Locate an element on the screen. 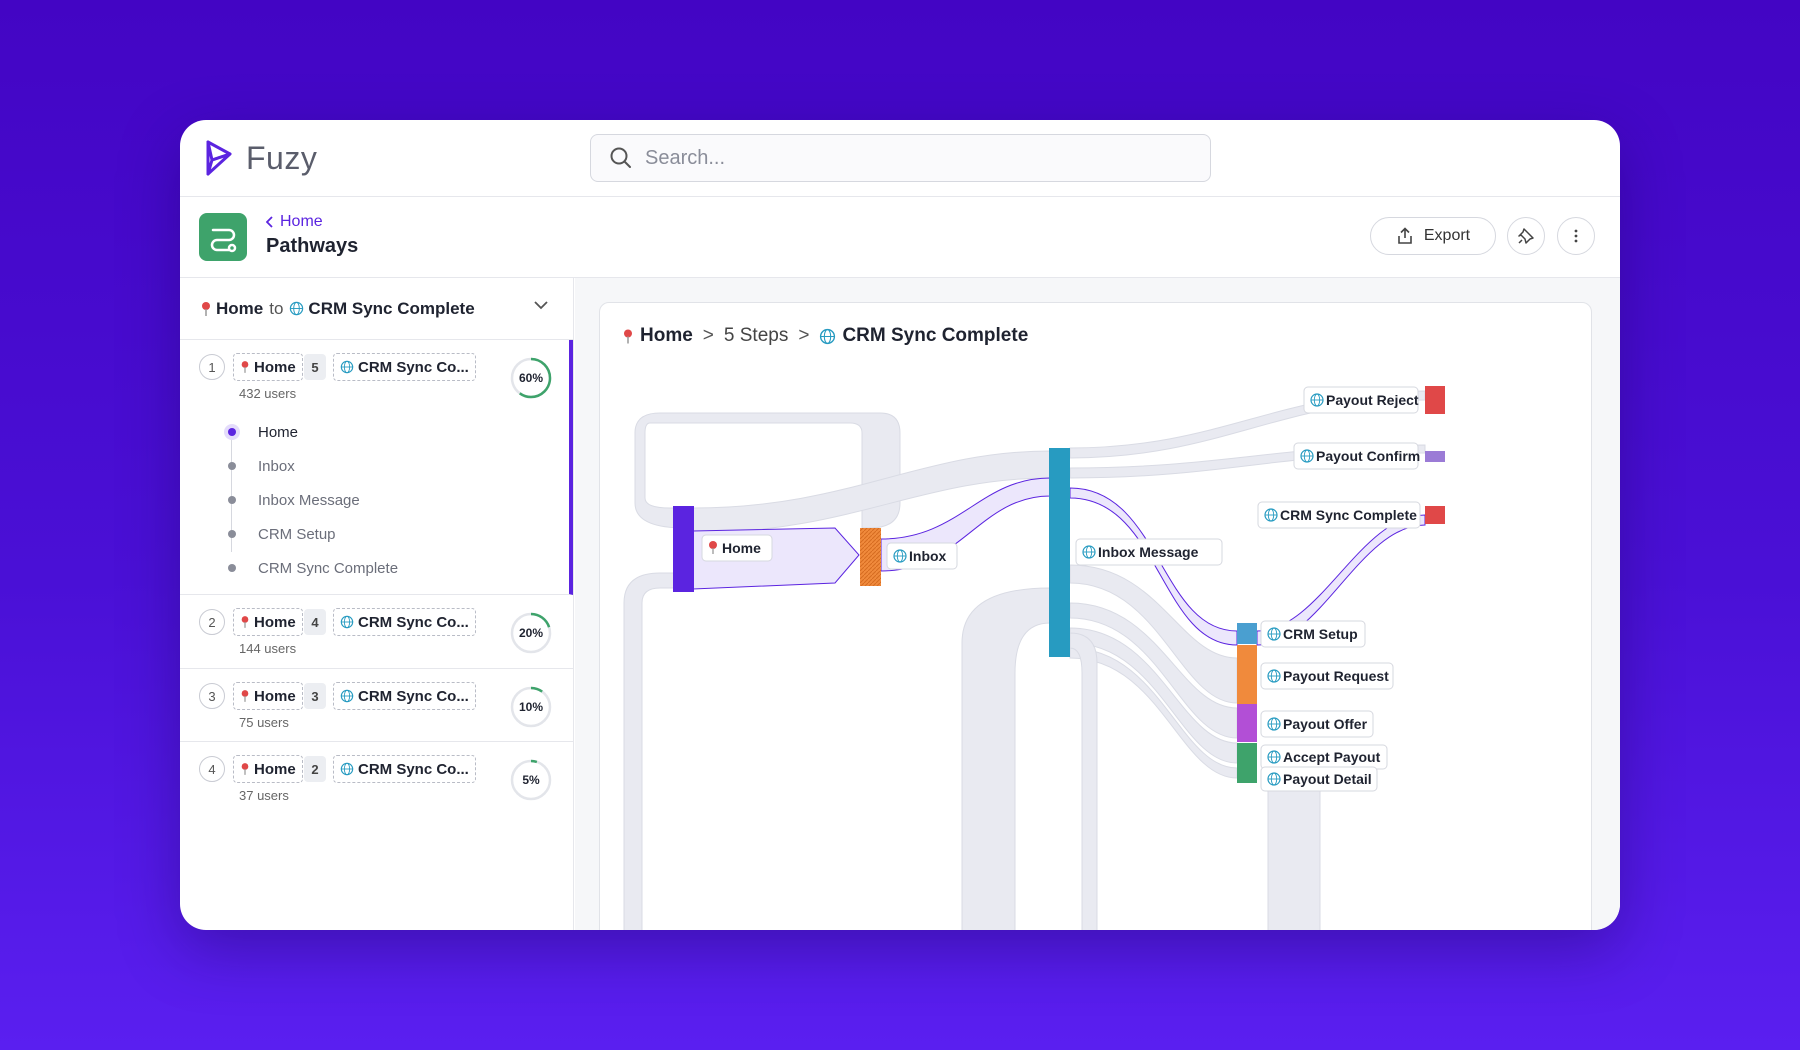 The height and width of the screenshot is (1050, 1800). svg-text: Payout Confirm is located at coordinates (1368, 456).